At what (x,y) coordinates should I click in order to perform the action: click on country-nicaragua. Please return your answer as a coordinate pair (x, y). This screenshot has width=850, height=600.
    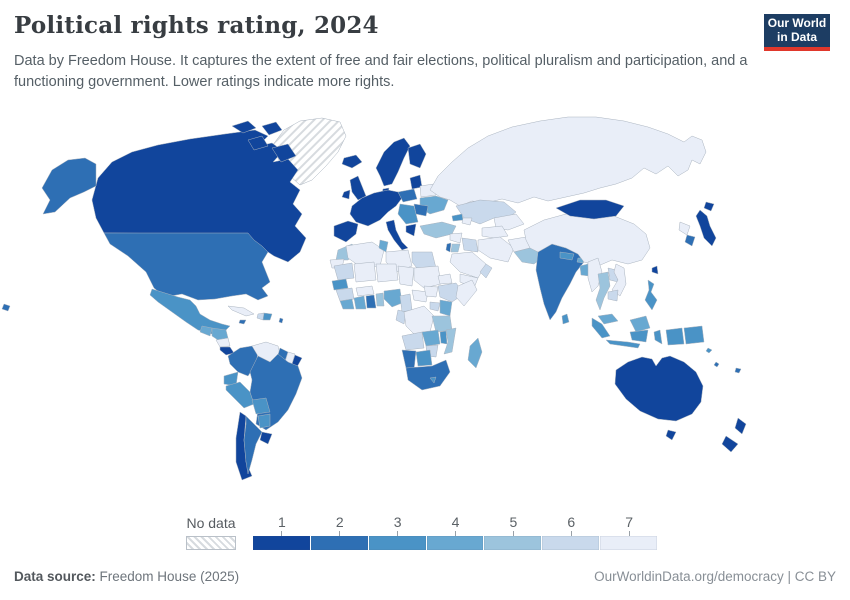
    Looking at the image, I should click on (223, 342).